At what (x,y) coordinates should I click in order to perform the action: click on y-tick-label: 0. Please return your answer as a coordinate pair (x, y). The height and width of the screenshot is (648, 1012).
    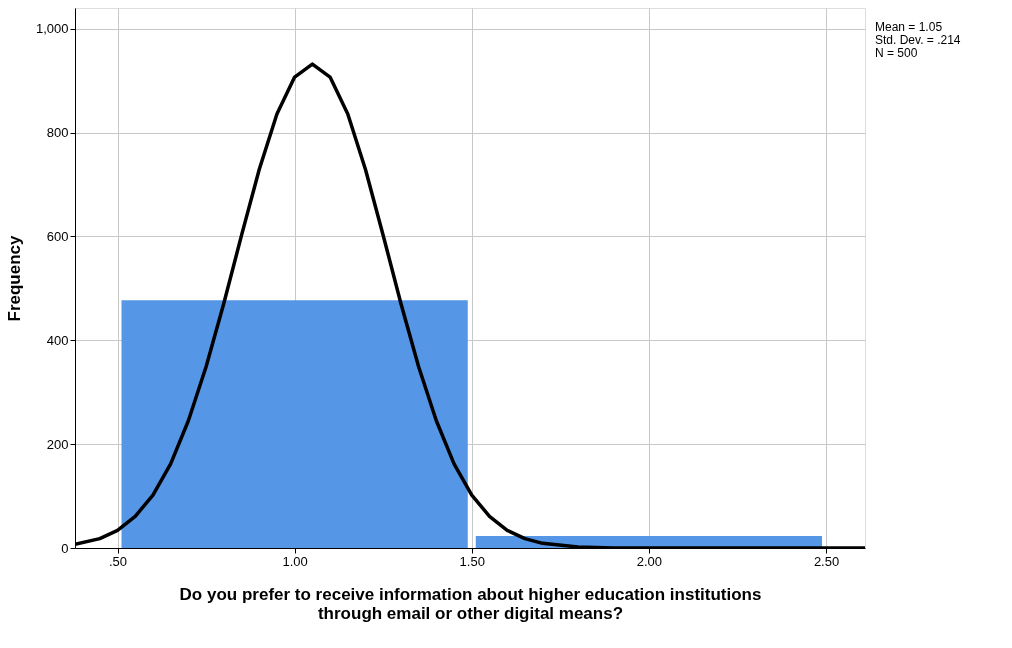
    Looking at the image, I should click on (65, 548).